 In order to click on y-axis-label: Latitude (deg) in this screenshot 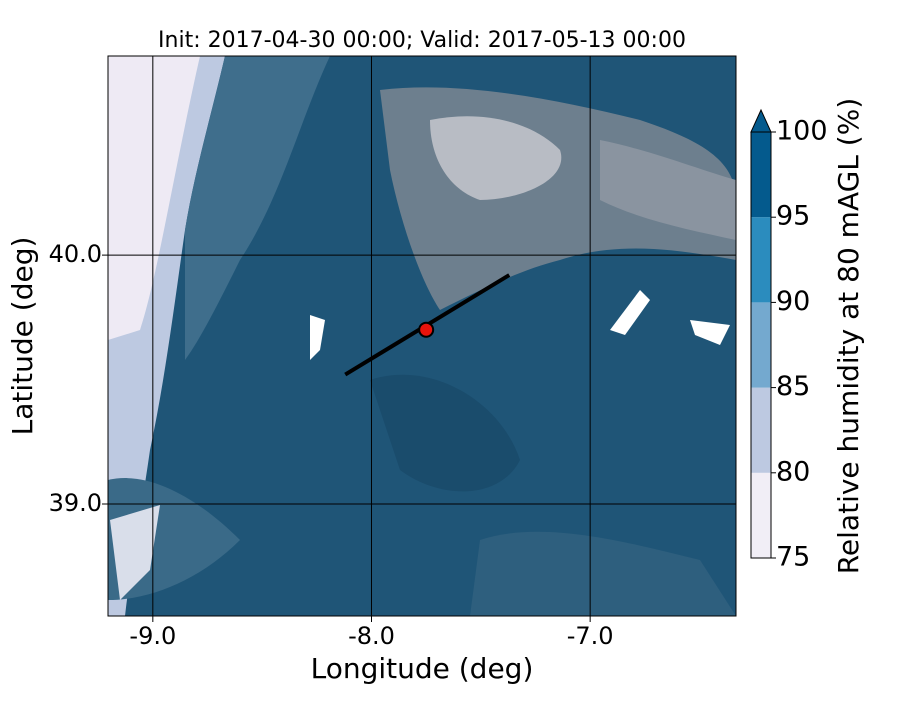, I will do `click(22, 336)`.